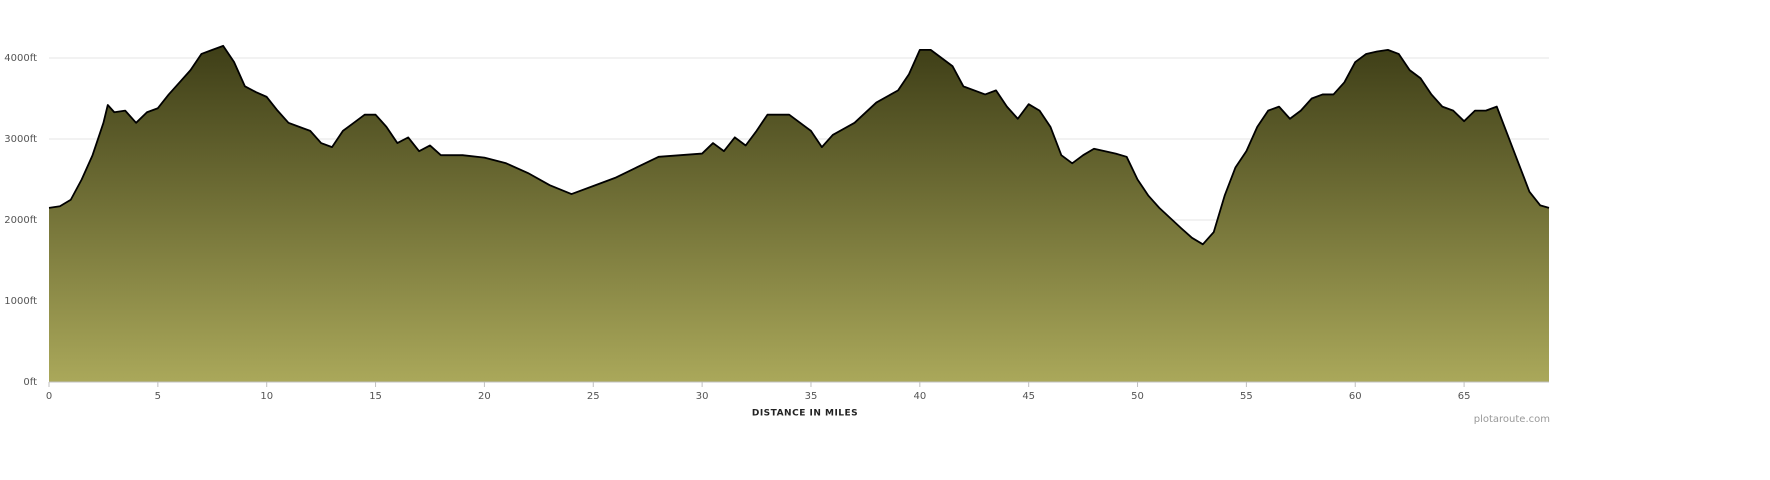  Describe the element at coordinates (702, 396) in the screenshot. I see `x-tick-label: 30` at that location.